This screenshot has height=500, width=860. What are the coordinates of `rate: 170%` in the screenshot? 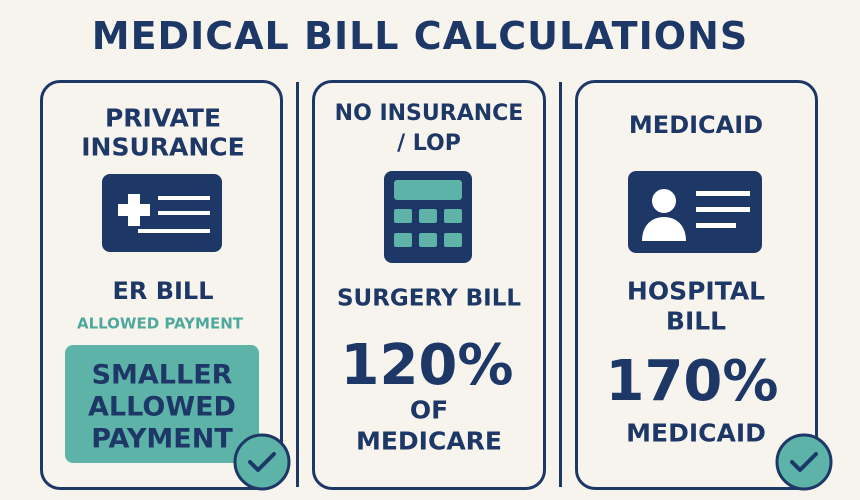 It's located at (692, 381).